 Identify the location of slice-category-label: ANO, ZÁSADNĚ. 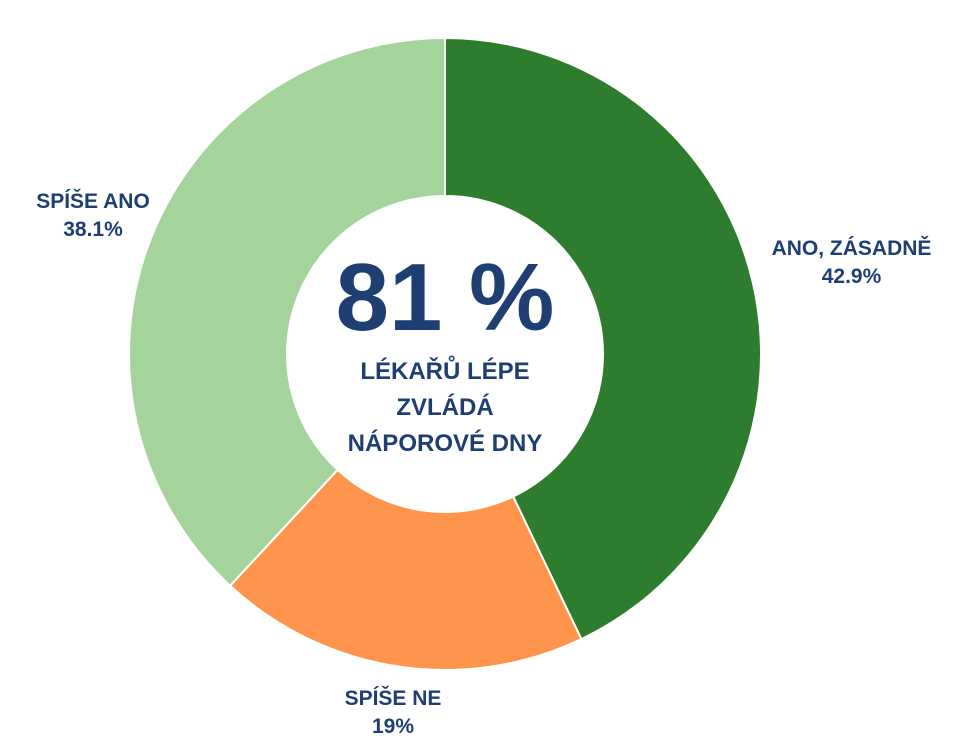
(851, 248).